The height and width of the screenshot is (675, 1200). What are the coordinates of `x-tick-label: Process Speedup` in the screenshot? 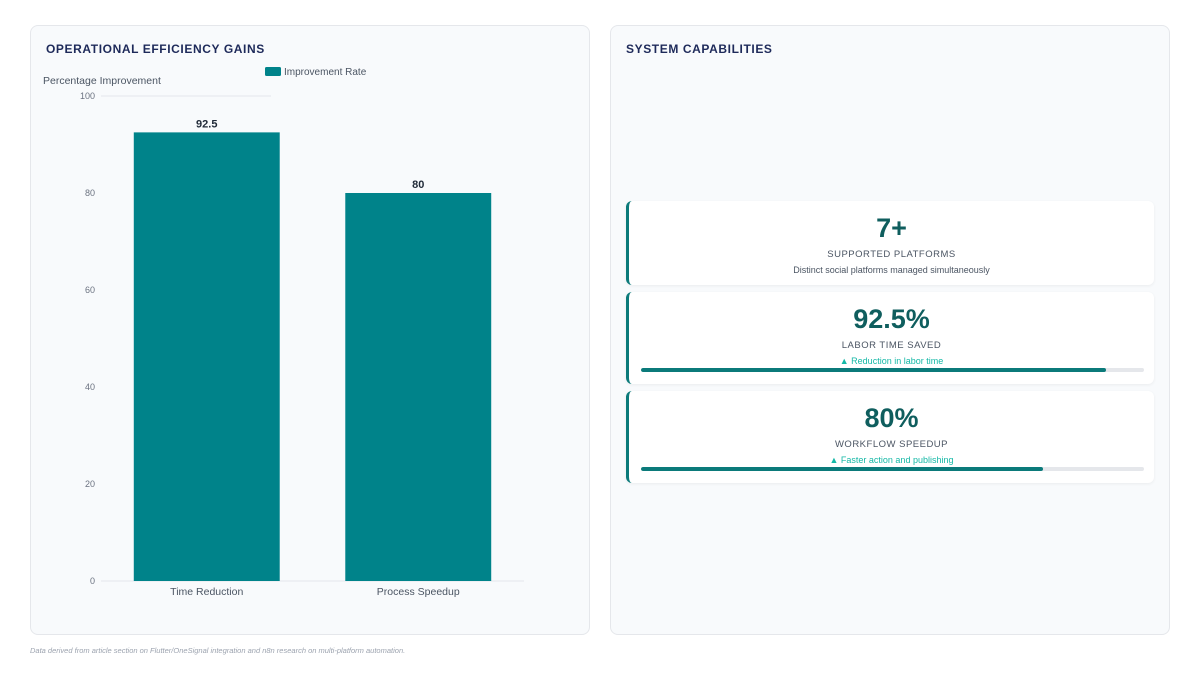 It's located at (418, 592).